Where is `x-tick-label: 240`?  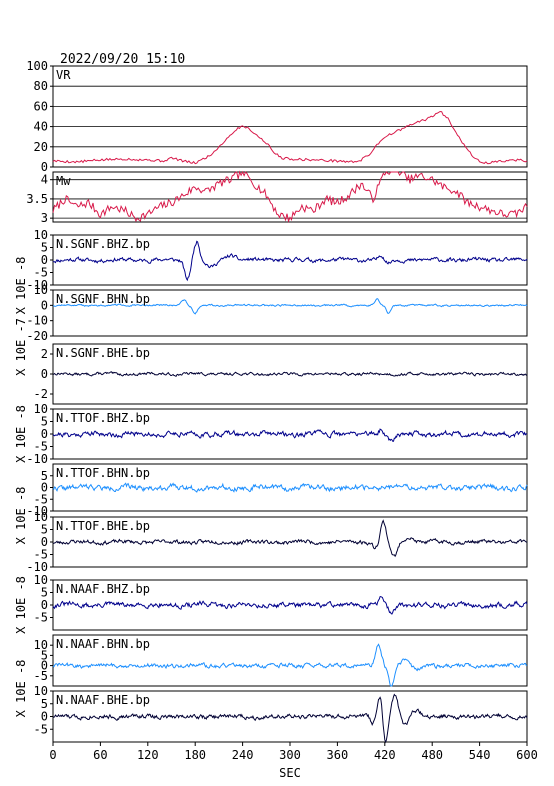 x-tick-label: 240 is located at coordinates (243, 755).